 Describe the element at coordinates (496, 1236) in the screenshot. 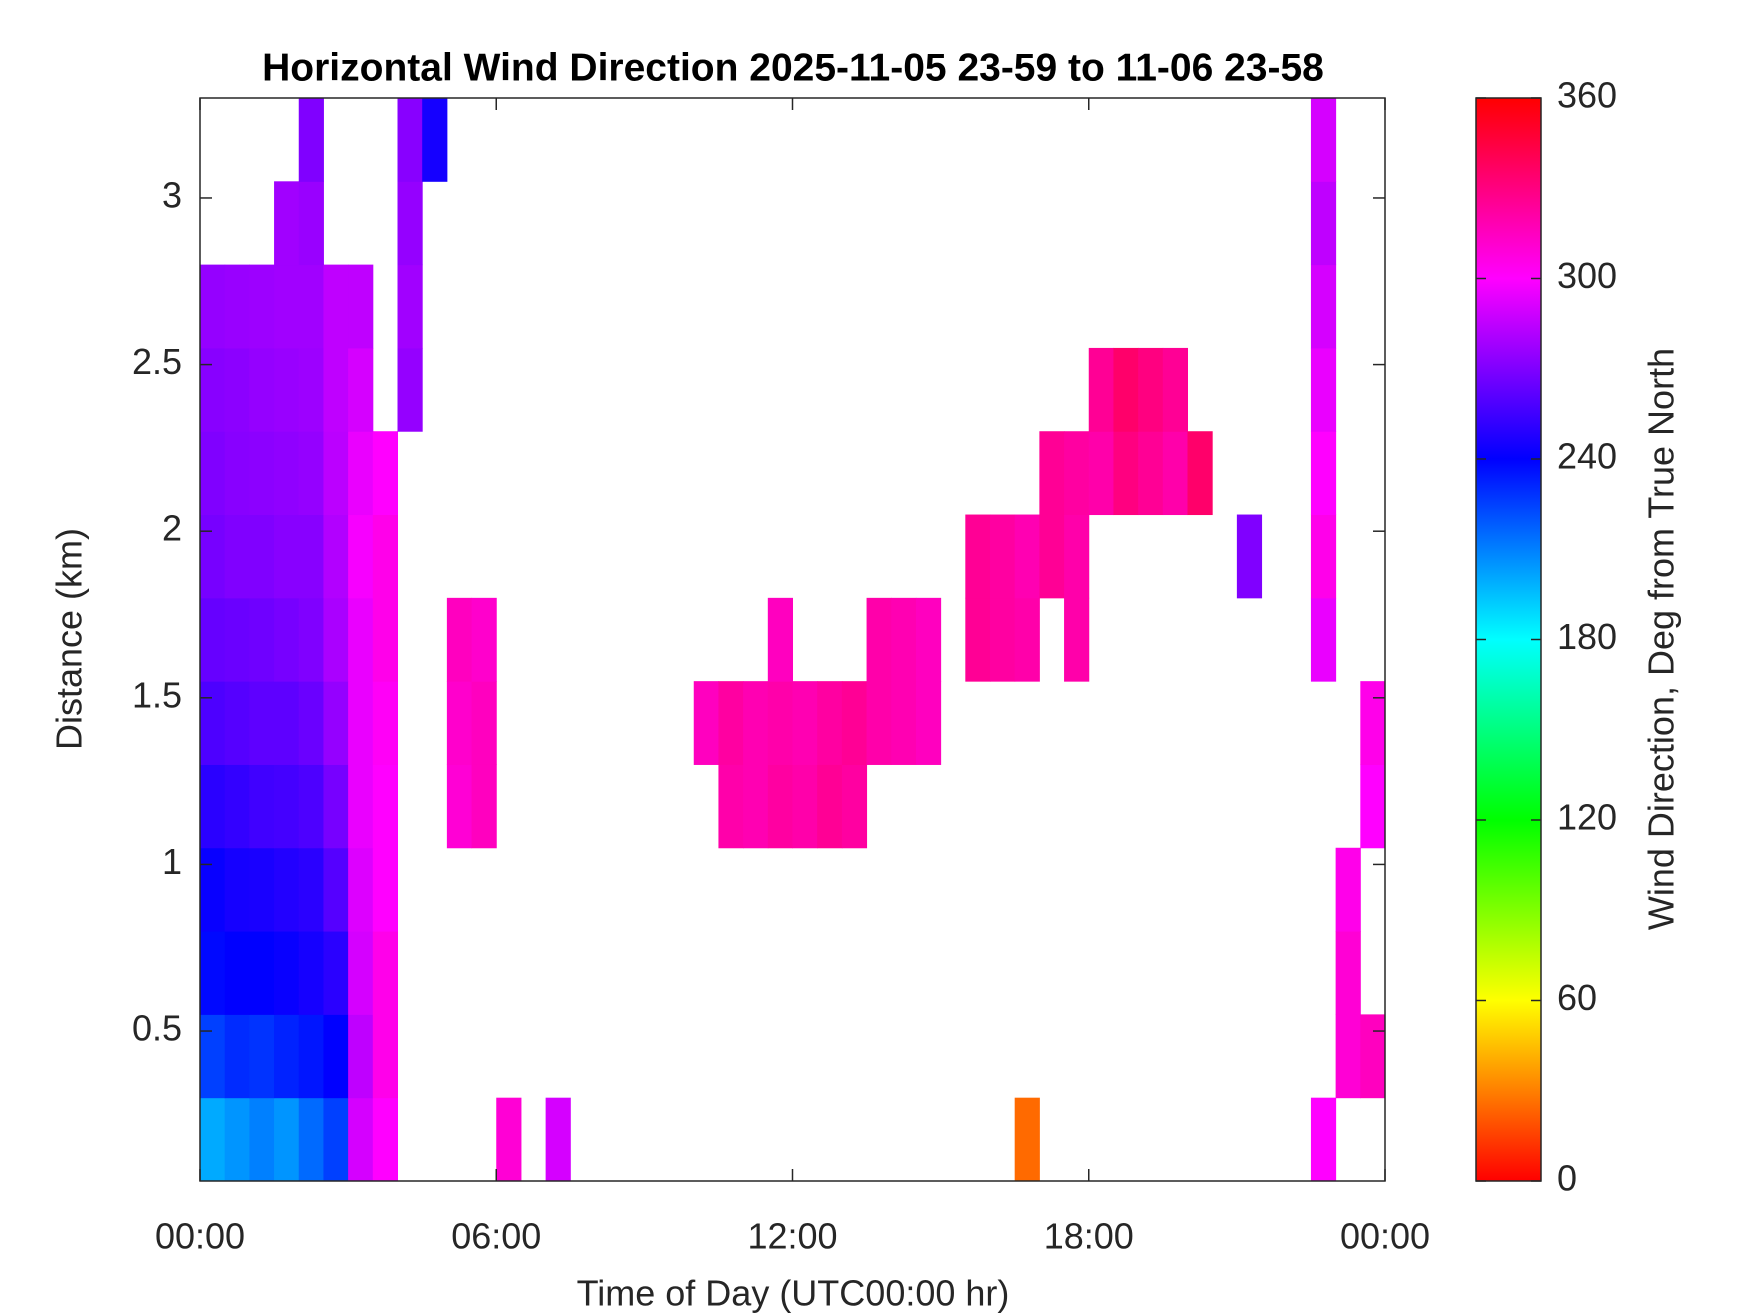

I see `x-tick-label: 06:00` at that location.